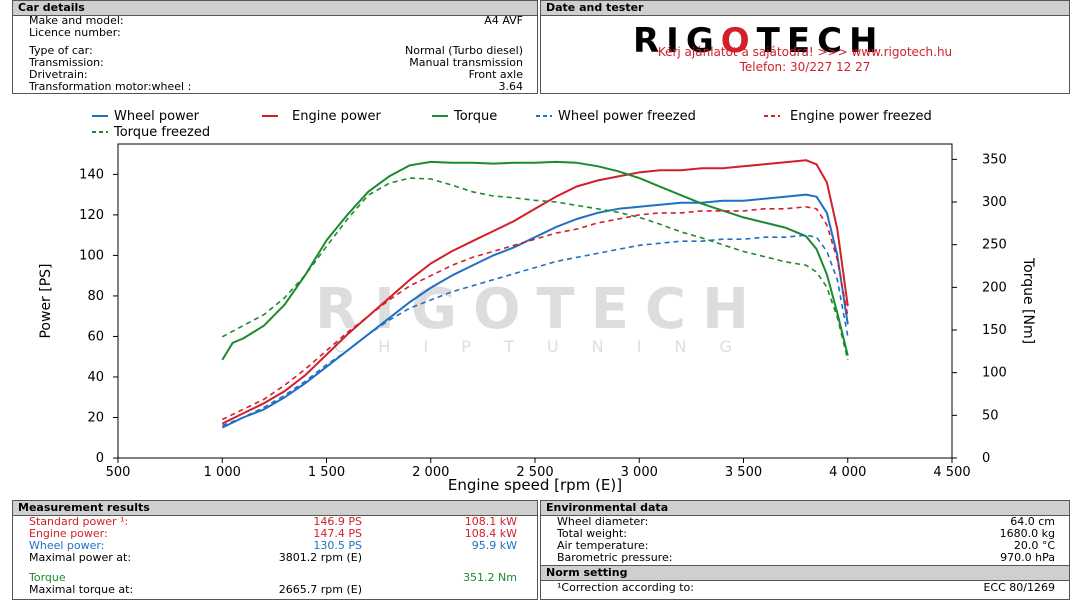 The width and height of the screenshot is (1080, 600). I want to click on make-value: A4 AVF, so click(503, 20).